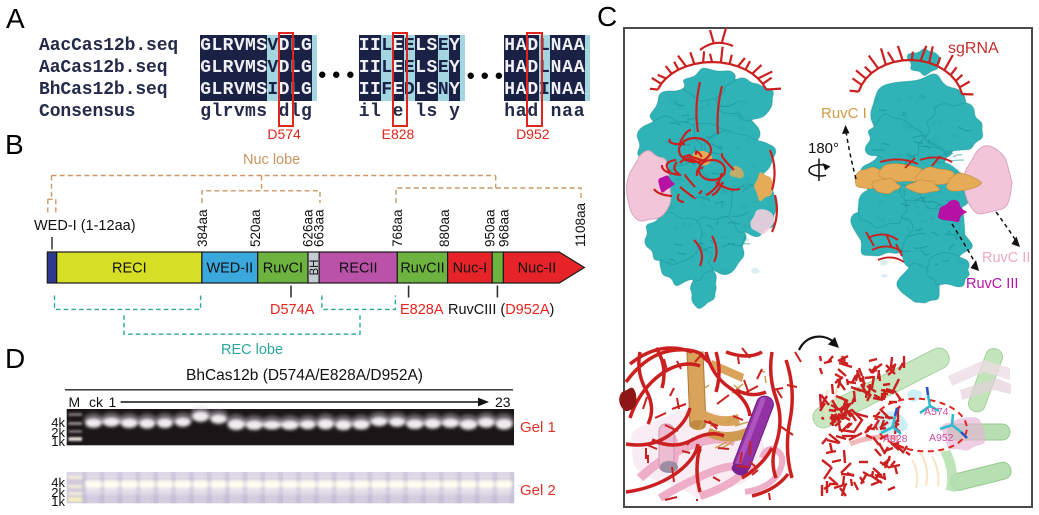 The width and height of the screenshot is (1039, 515). What do you see at coordinates (936, 412) in the screenshot?
I see `svg-text: A574` at bounding box center [936, 412].